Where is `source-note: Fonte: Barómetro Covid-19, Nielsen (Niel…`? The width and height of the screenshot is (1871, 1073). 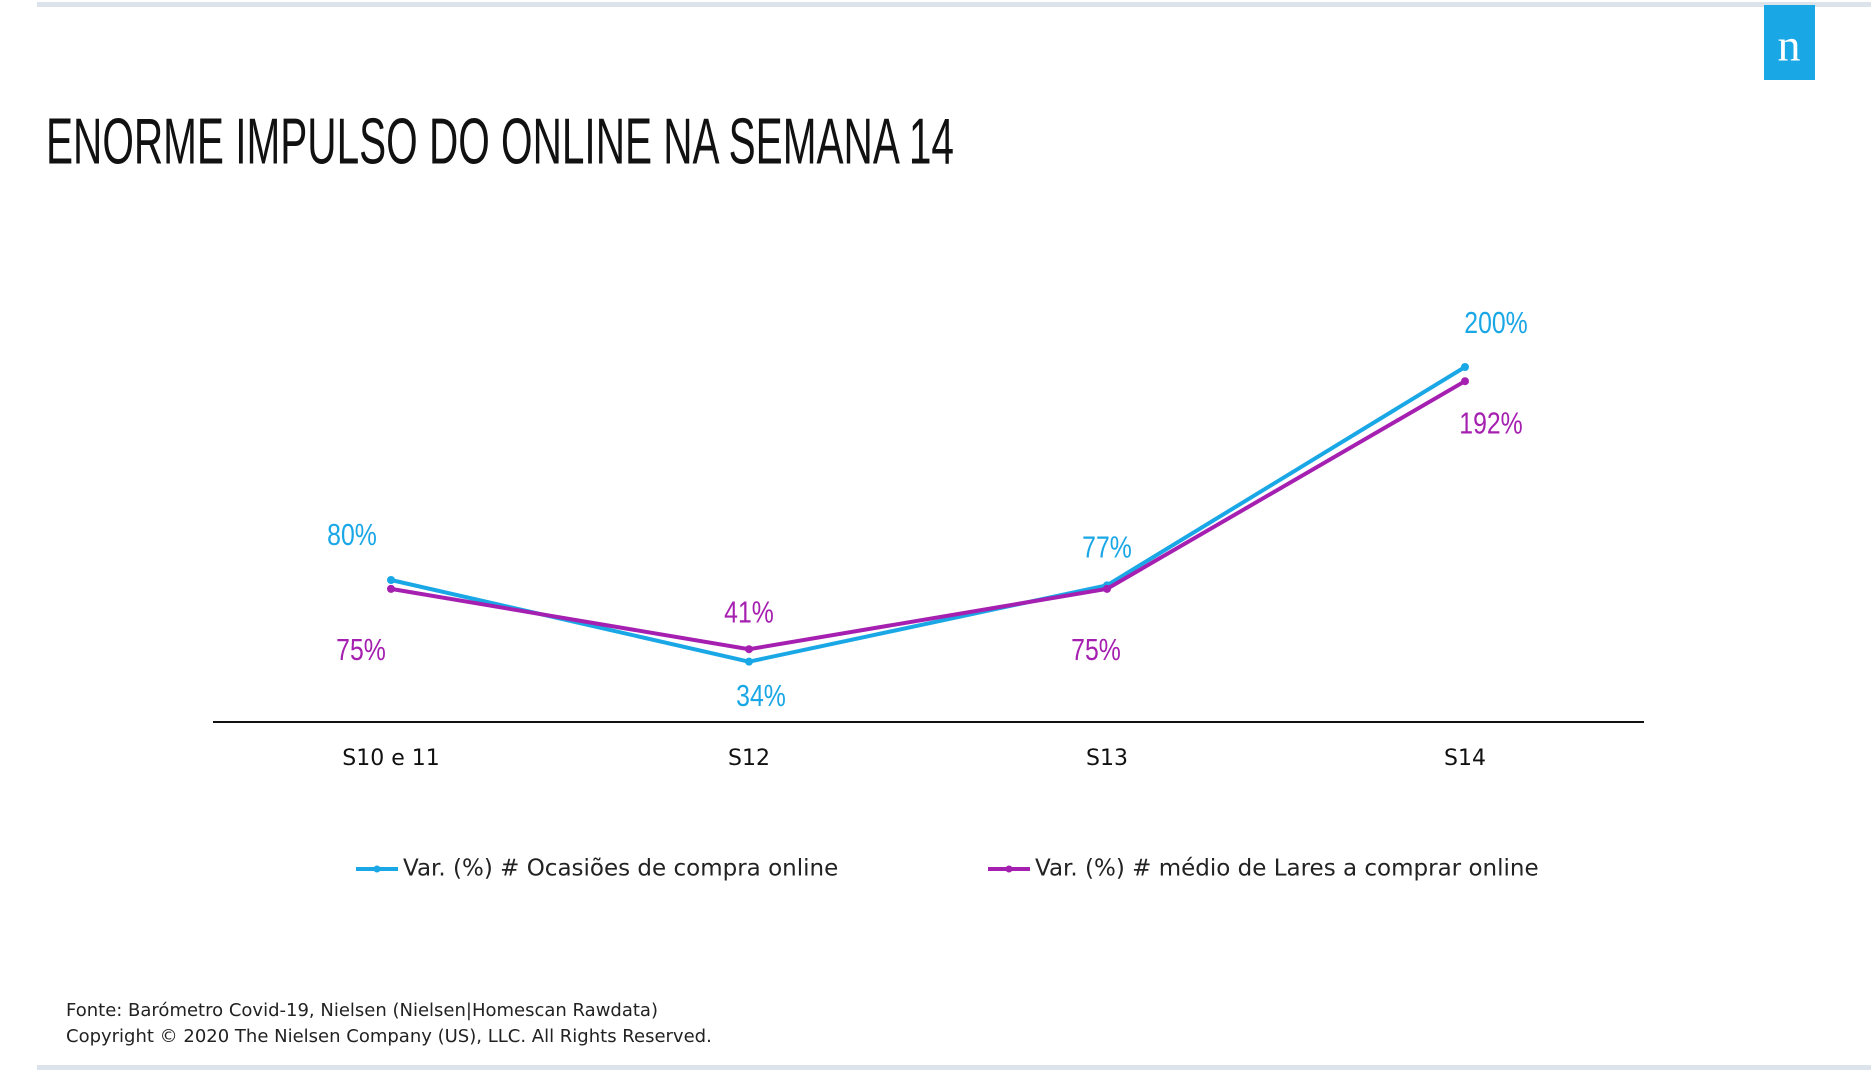
source-note: Fonte: Barómetro Covid-19, Nielsen (Niel… is located at coordinates (362, 1010).